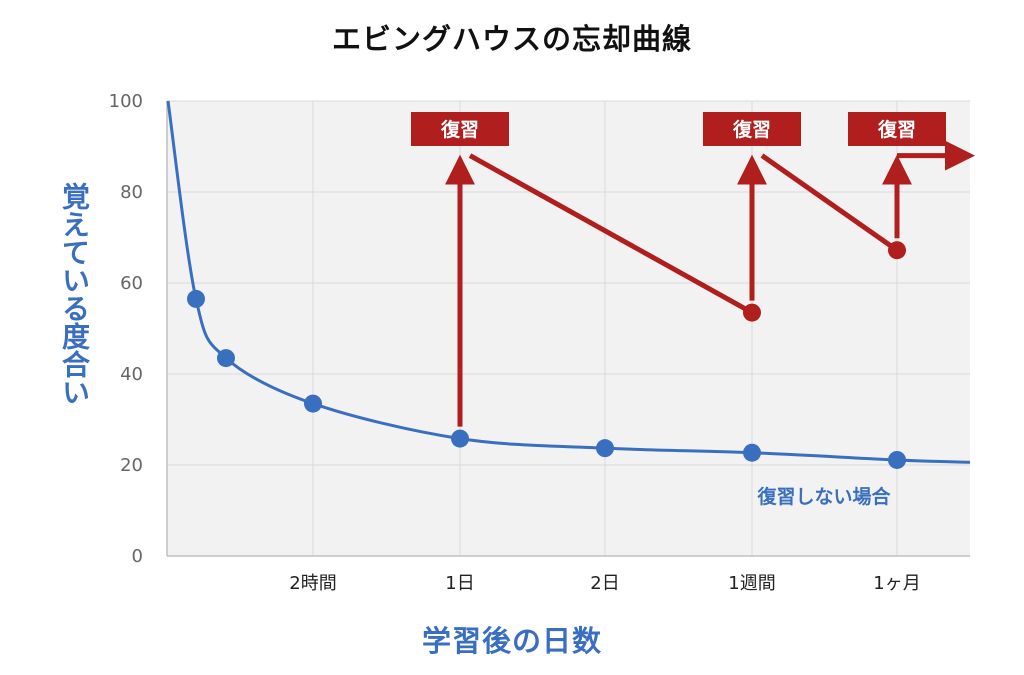 This screenshot has width=1024, height=675. What do you see at coordinates (751, 583) in the screenshot?
I see `x-tick-label: 1週間` at bounding box center [751, 583].